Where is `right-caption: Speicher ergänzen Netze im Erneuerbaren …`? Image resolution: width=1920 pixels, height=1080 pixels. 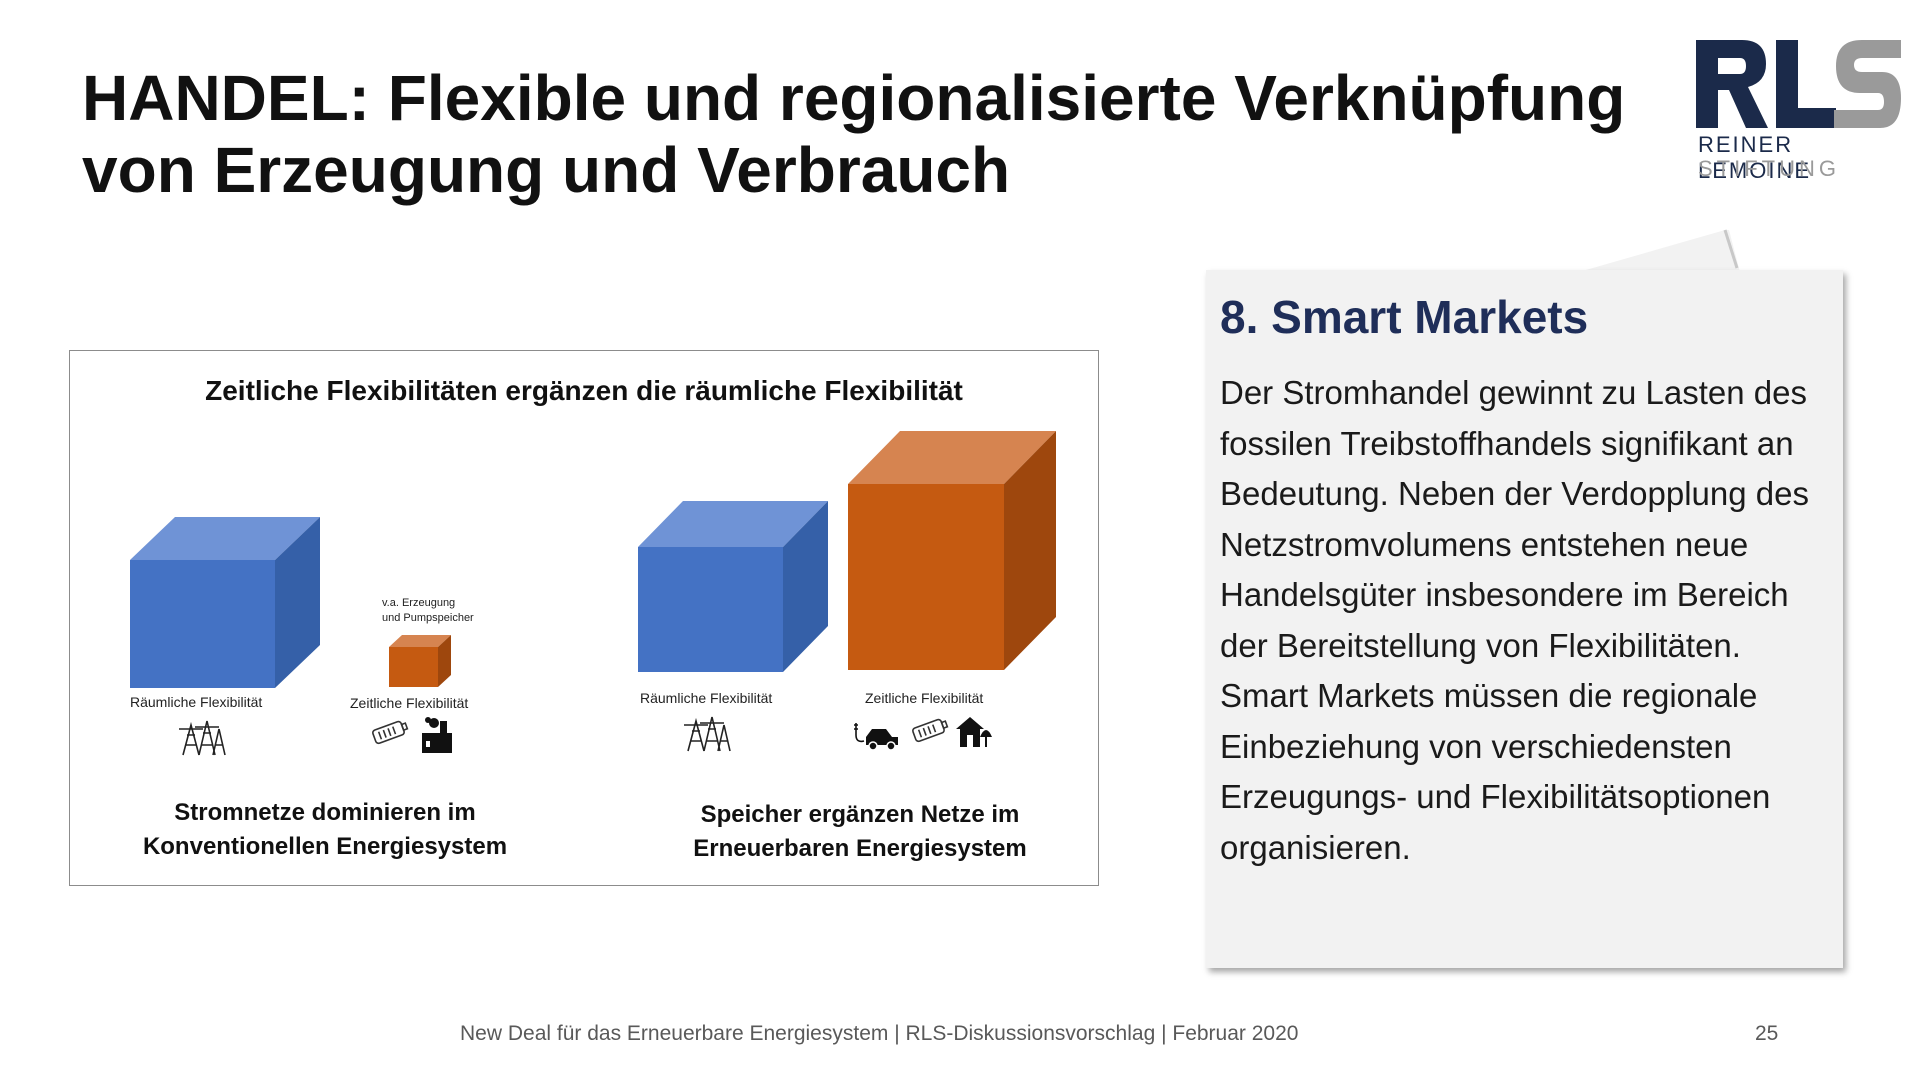 right-caption: Speicher ergänzen Netze im Erneuerbaren … is located at coordinates (860, 832).